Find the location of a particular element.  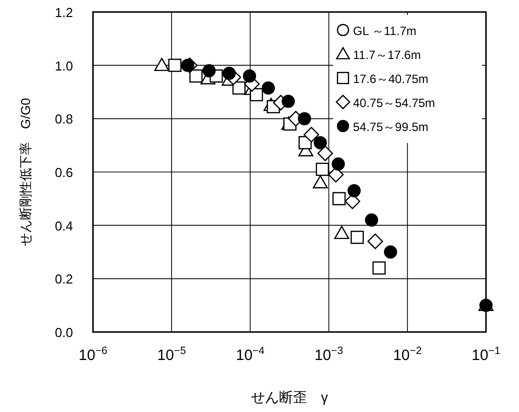

x-tick-label: 10$^{−5}$ is located at coordinates (171, 354).